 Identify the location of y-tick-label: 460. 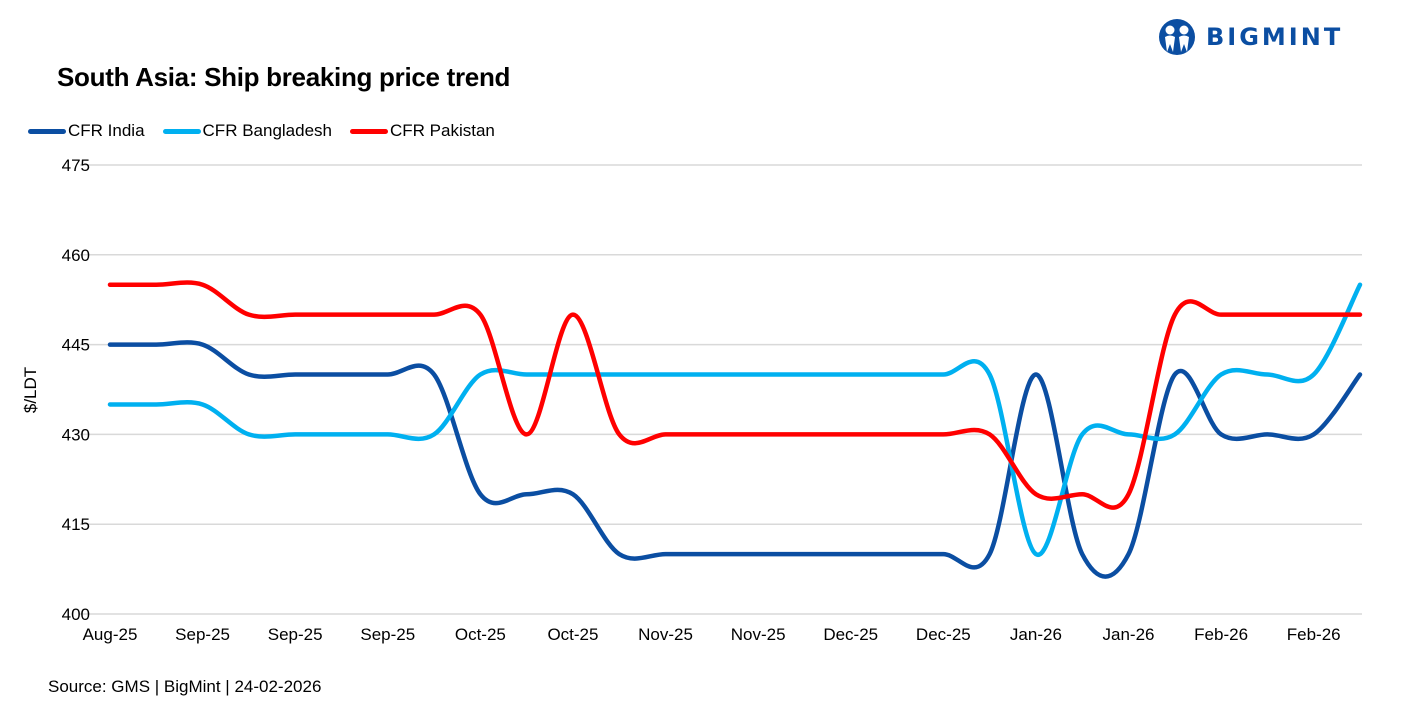
(76, 255).